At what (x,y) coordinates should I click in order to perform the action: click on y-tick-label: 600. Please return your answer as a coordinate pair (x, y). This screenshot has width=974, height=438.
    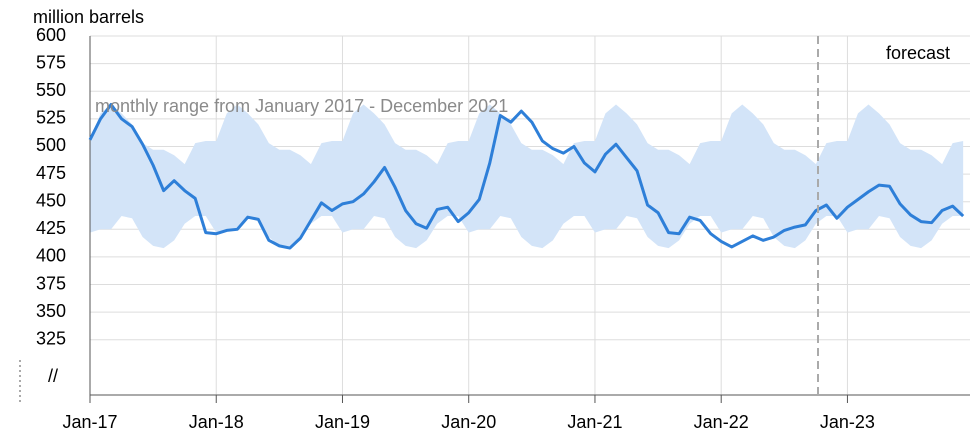
    Looking at the image, I should click on (51, 35).